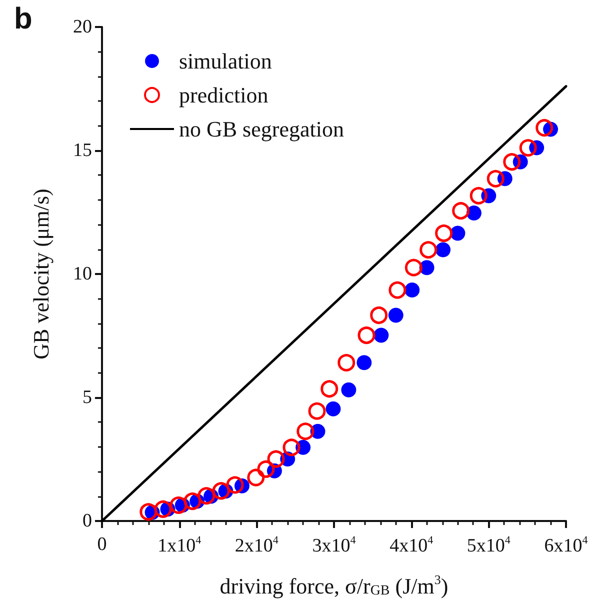 The image size is (594, 612). I want to click on legend-label: simulation, so click(225, 61).